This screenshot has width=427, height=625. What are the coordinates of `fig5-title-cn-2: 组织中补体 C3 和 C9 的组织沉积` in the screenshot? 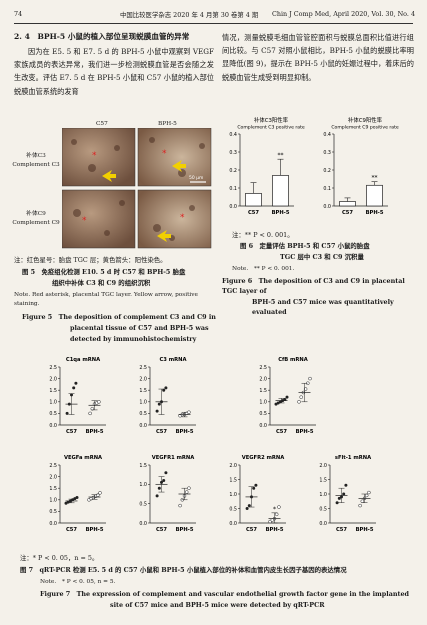 It's located at (101, 283).